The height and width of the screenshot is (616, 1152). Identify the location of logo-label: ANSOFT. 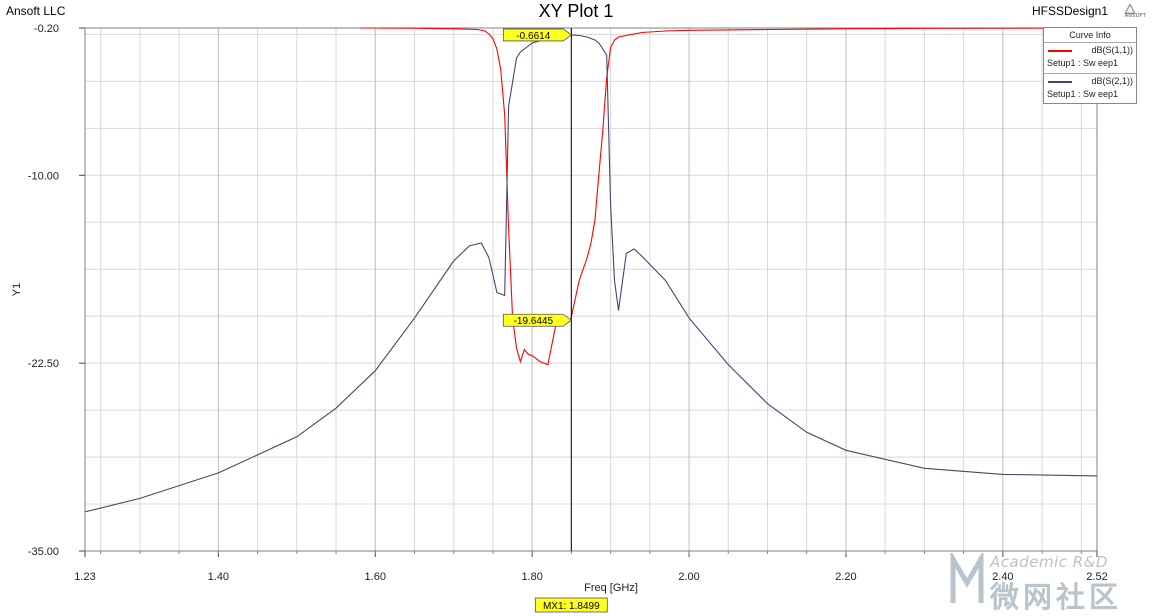
(1135, 16).